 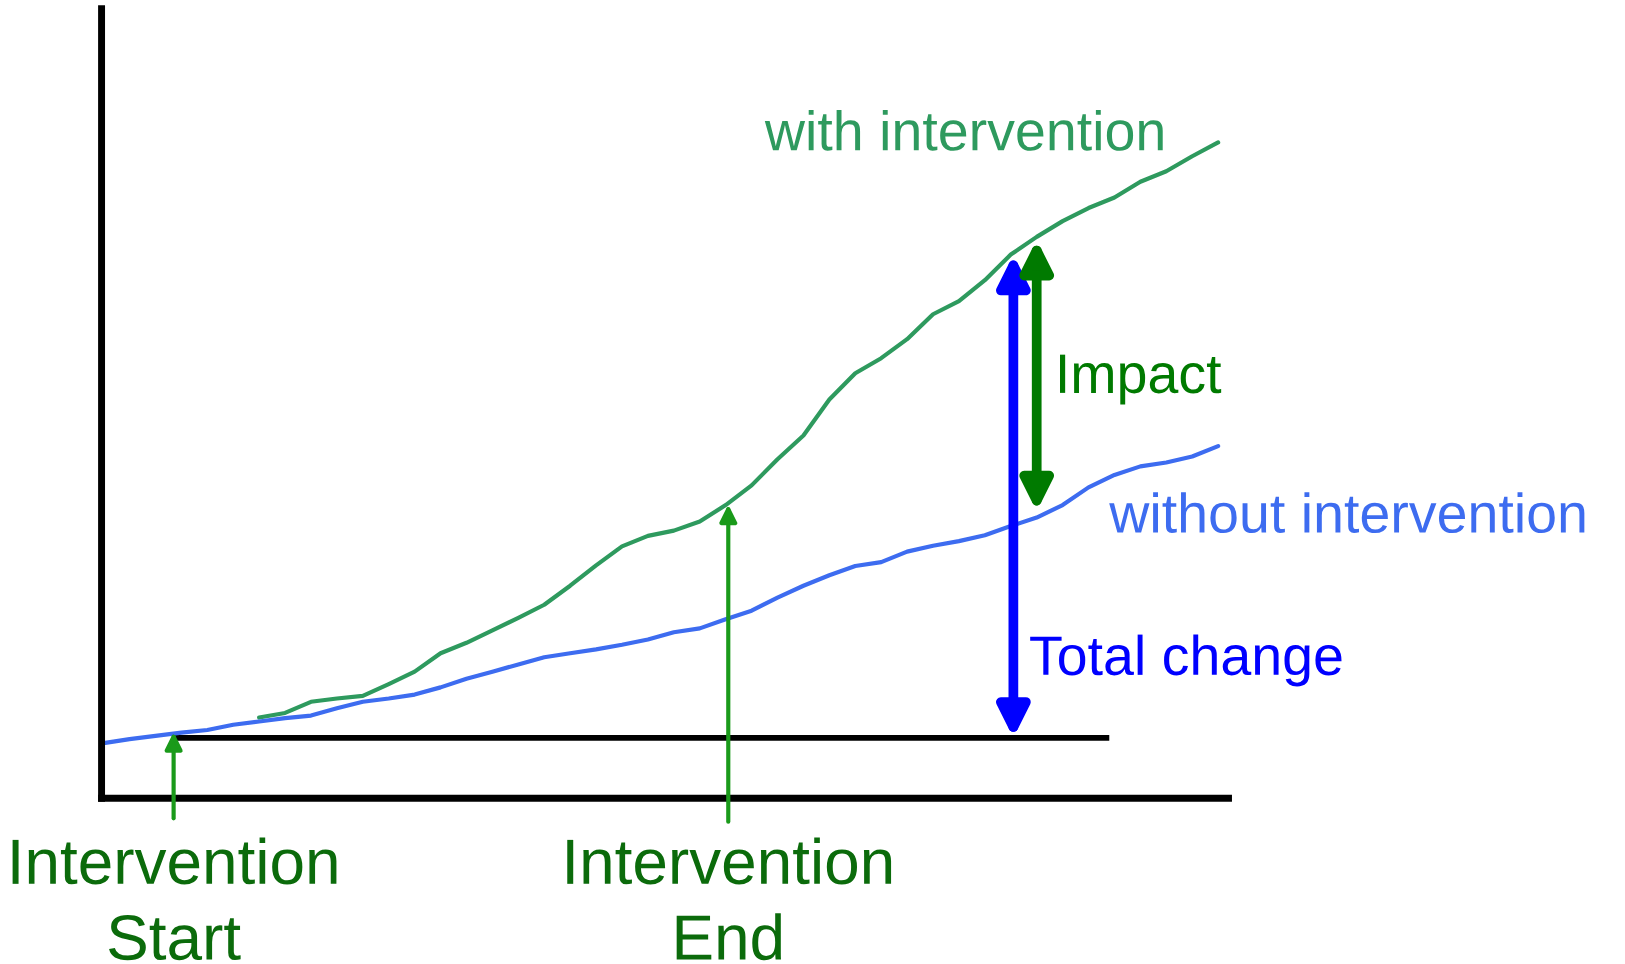 I want to click on series-label: with intervention, so click(x=963, y=130).